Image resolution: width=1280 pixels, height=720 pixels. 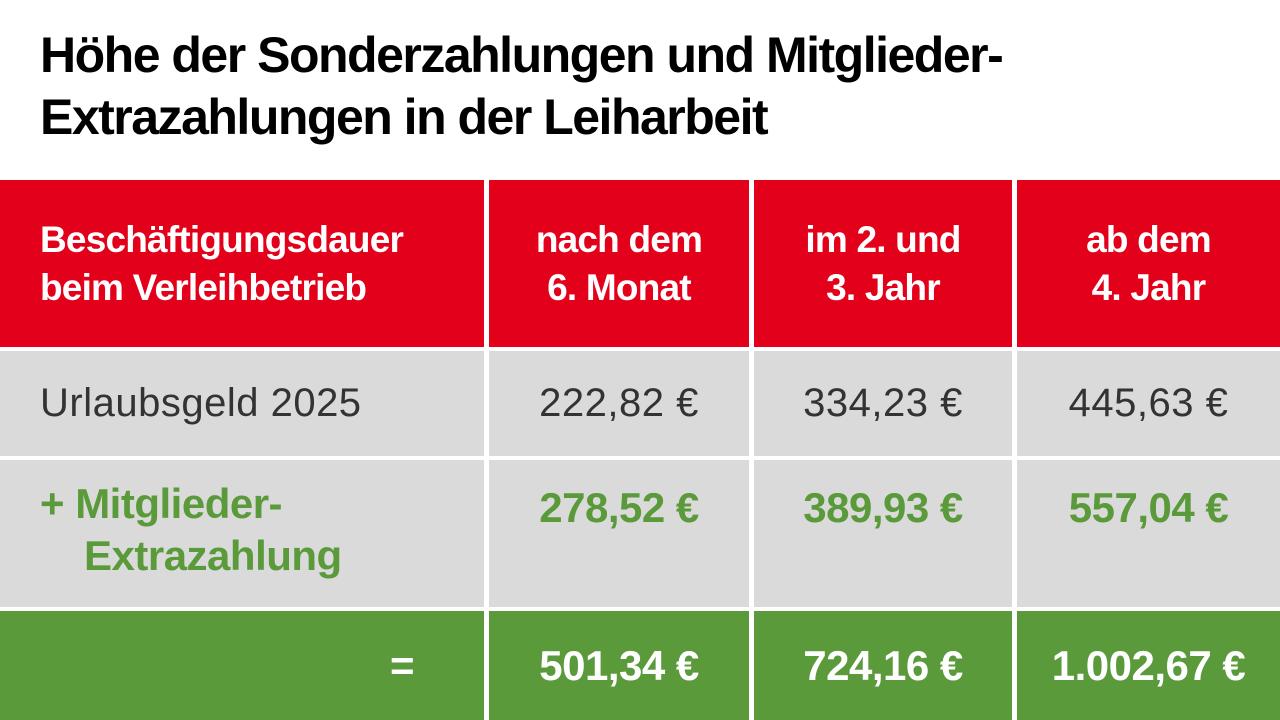 What do you see at coordinates (616, 405) in the screenshot?
I see `row-urlaubsgeld-value-1: 222,82 €` at bounding box center [616, 405].